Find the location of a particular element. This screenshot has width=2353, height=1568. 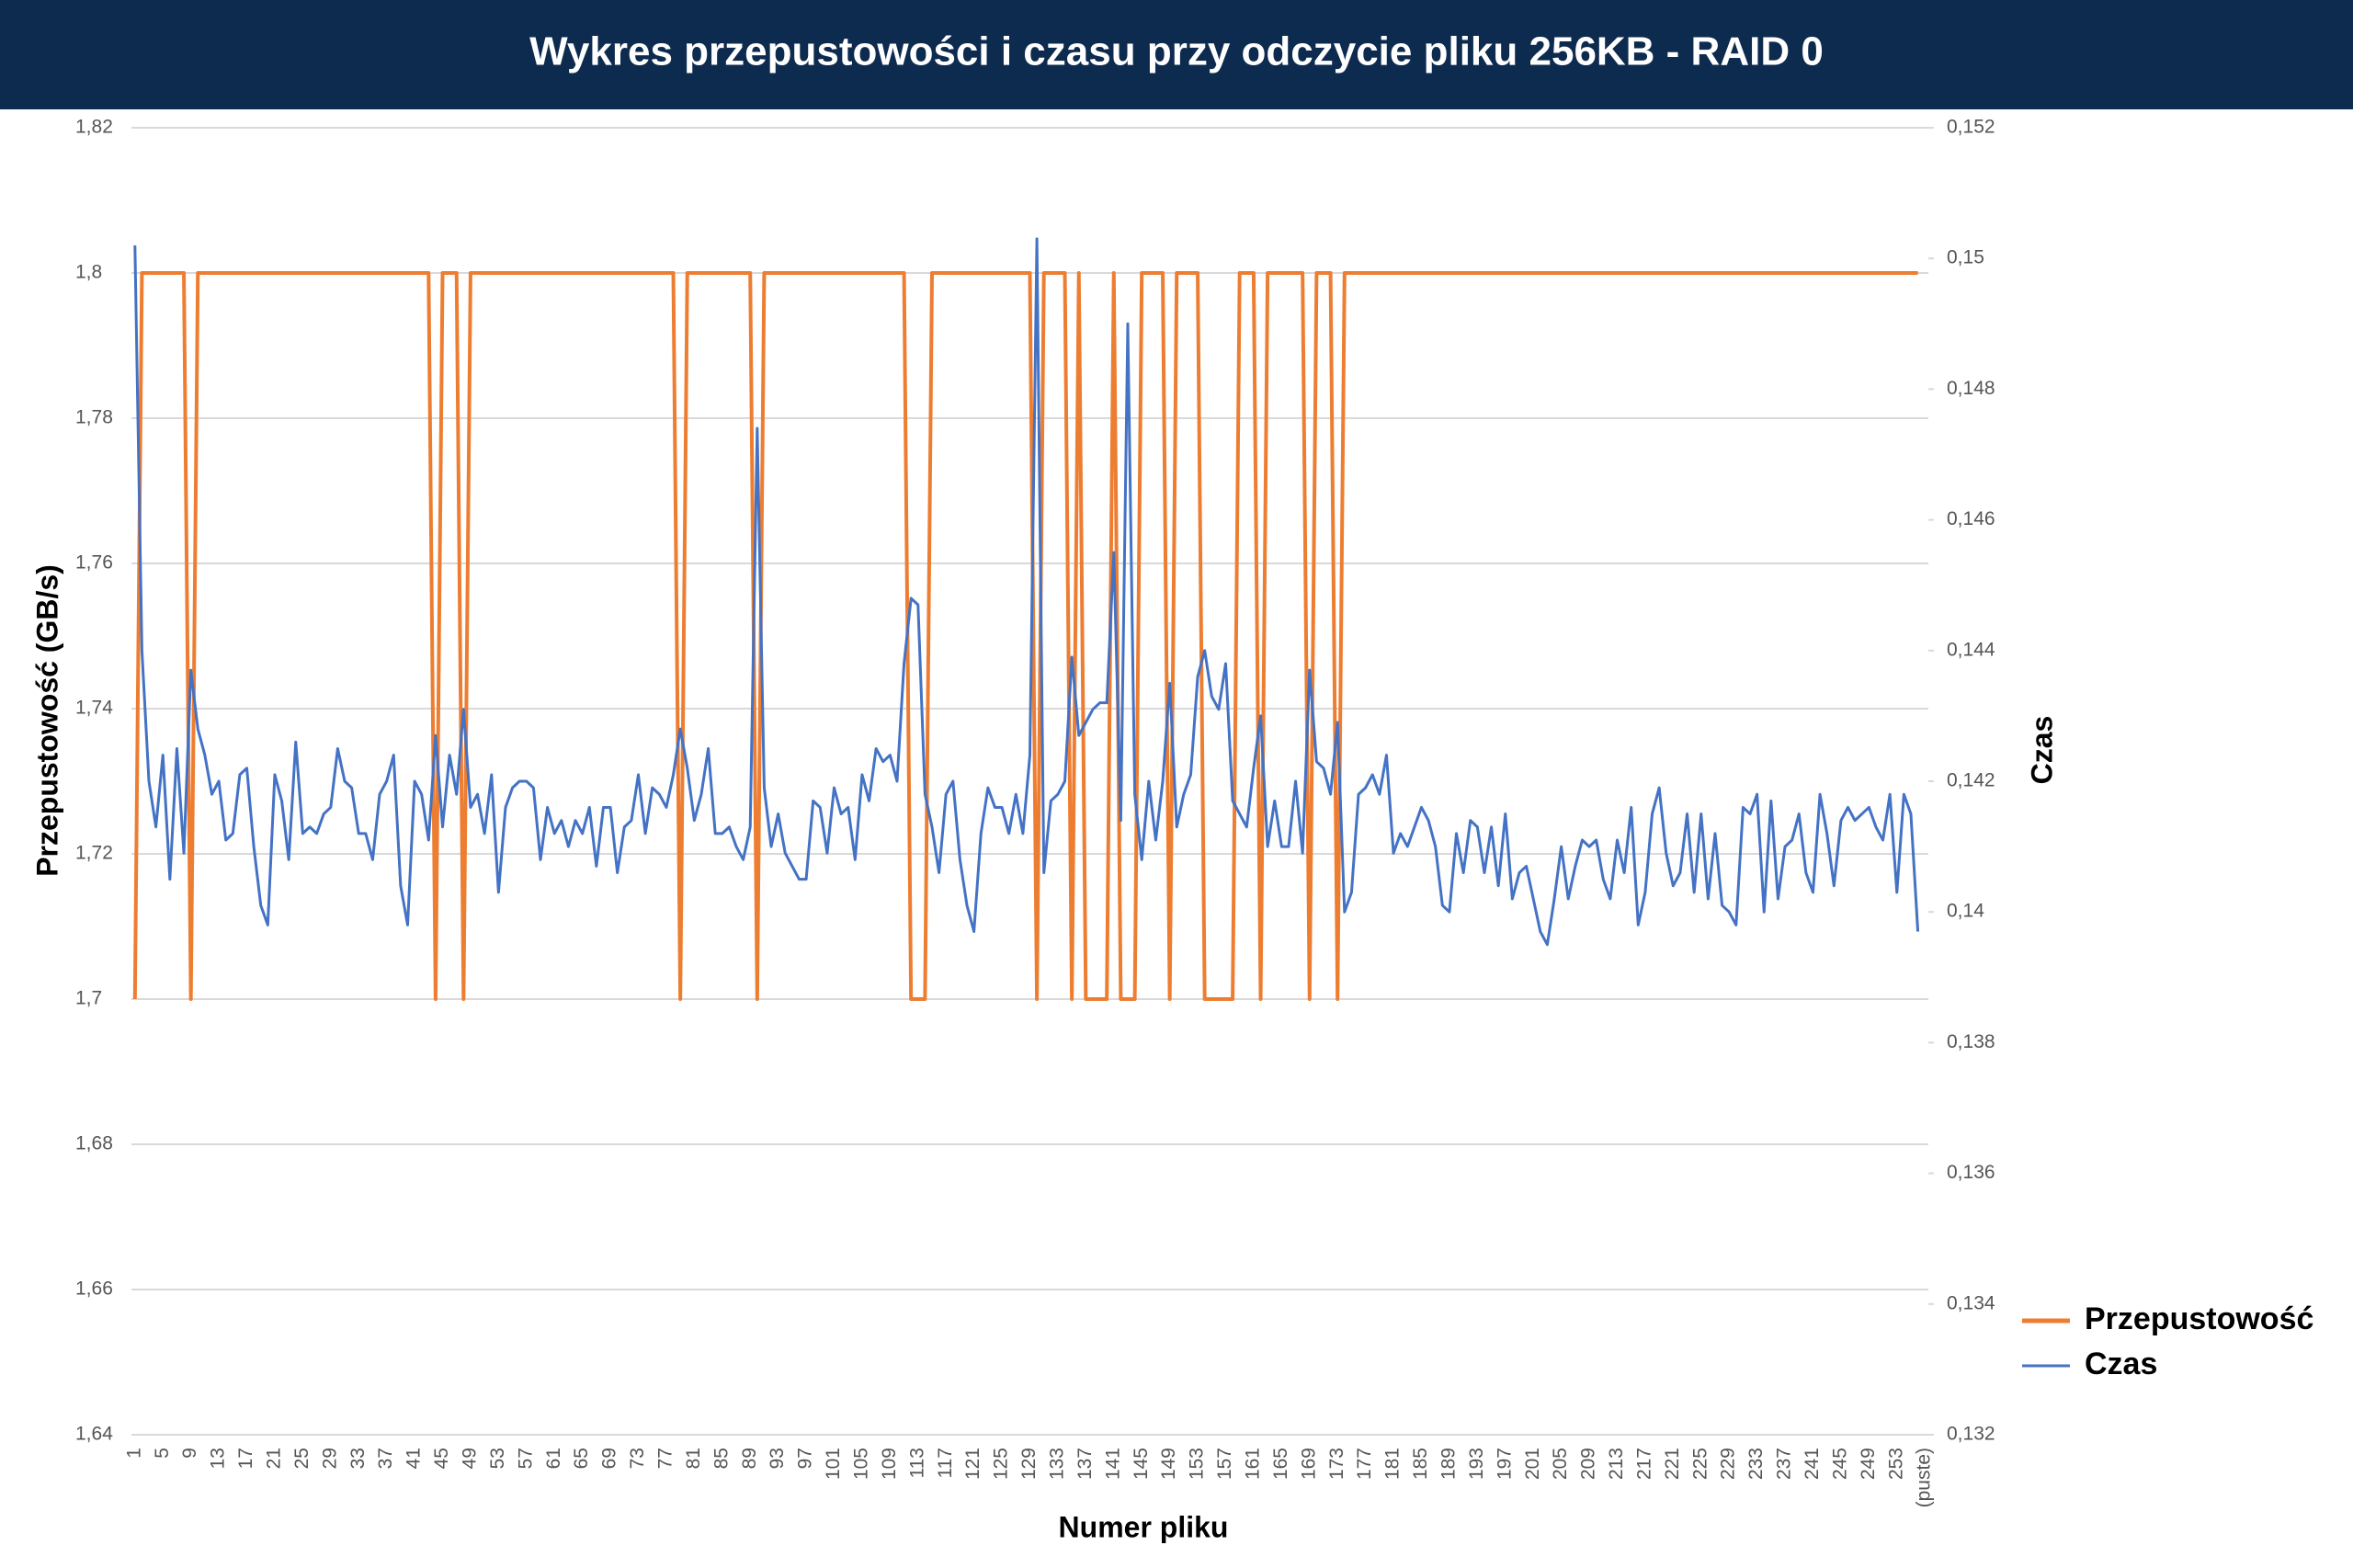

x-tick-label: 149 is located at coordinates (1168, 1464).